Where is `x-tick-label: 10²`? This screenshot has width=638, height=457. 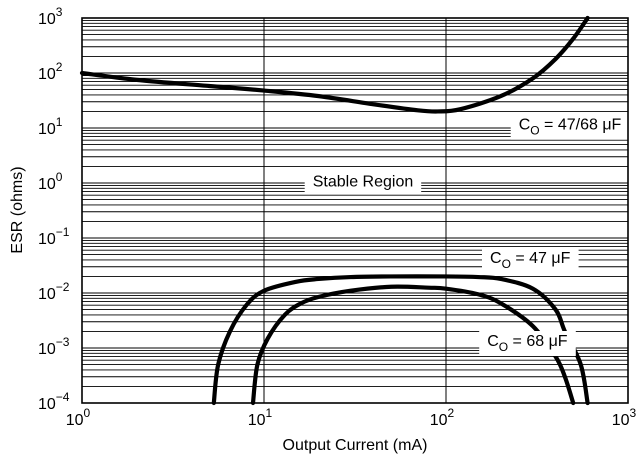
x-tick-label: 10² is located at coordinates (442, 417).